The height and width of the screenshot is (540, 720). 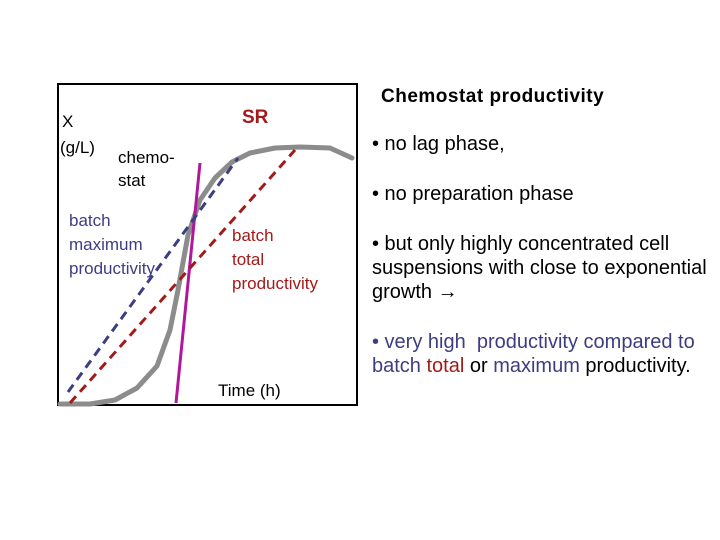 I want to click on batch-maximum-productivity-line, so click(x=153, y=275).